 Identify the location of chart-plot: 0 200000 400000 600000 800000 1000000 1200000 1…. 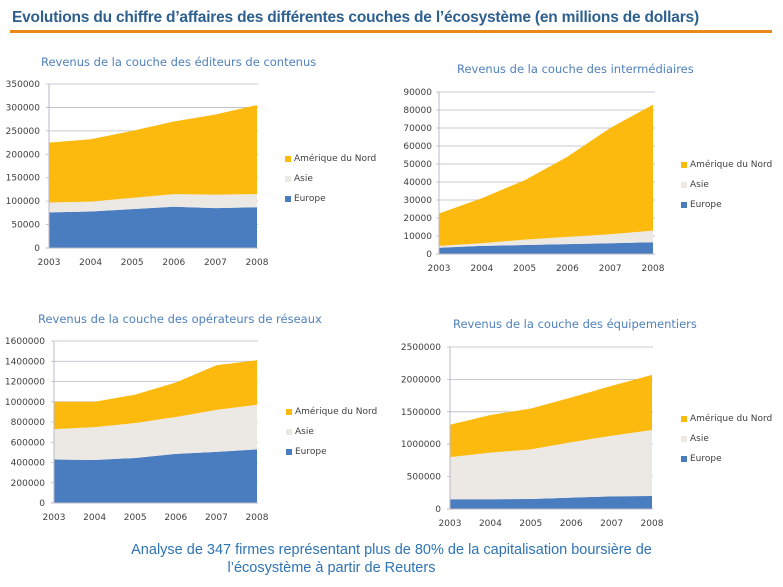
(137, 430).